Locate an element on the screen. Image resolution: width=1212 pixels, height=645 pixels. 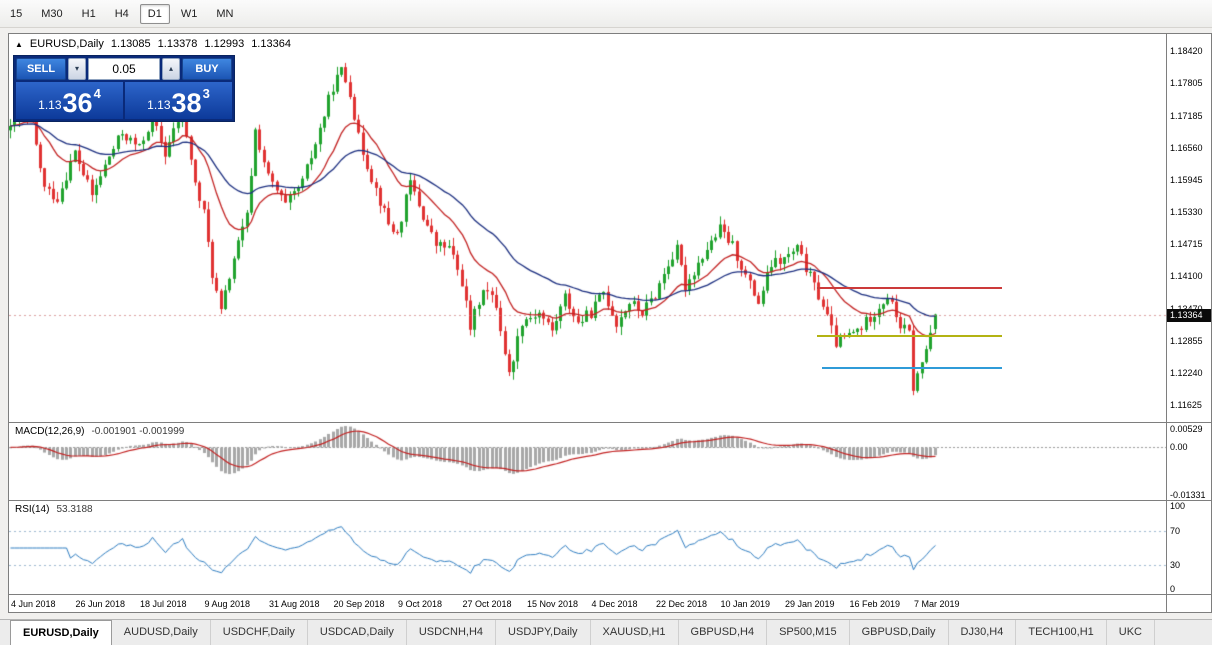
macd-axis-label: -0.01331 is located at coordinates (1188, 495).